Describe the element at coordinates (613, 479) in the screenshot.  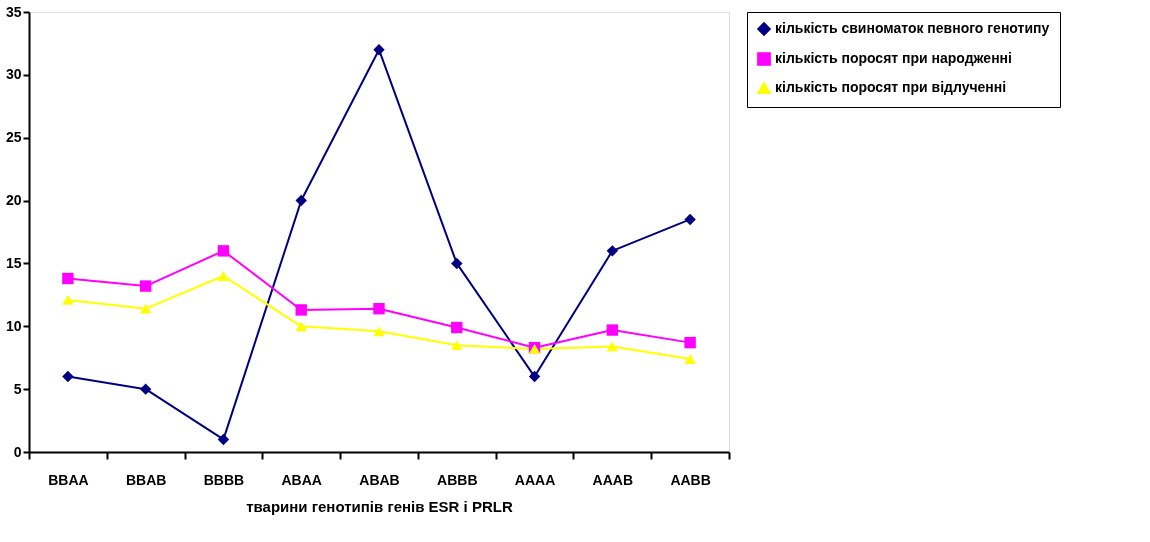
I see `x-tick-label: AAAB` at that location.